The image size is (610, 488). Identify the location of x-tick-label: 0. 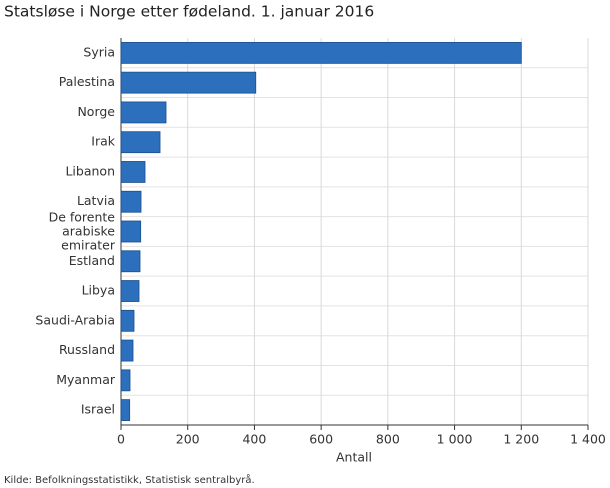
(121, 439).